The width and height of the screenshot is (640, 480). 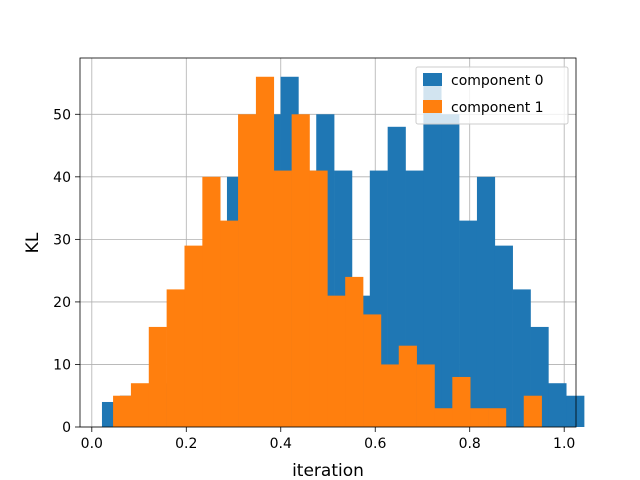 What do you see at coordinates (62, 303) in the screenshot?
I see `y-tick-label-2: 20` at bounding box center [62, 303].